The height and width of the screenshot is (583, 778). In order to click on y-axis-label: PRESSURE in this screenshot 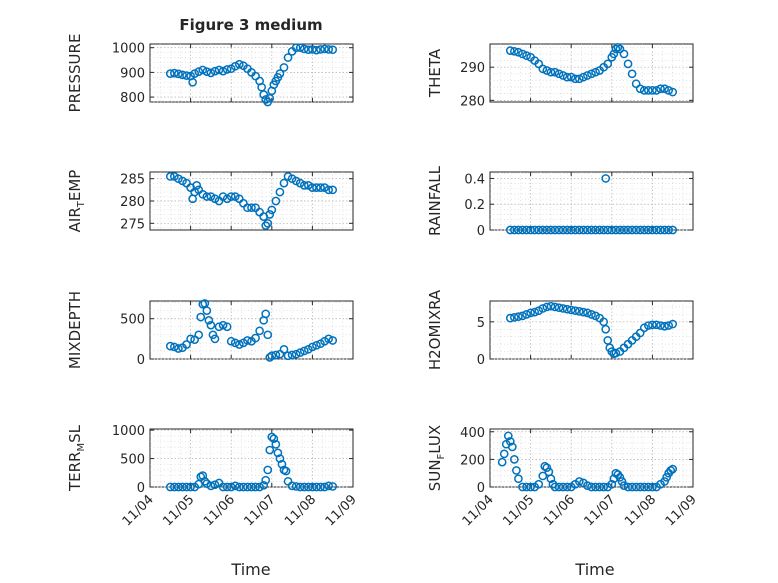, I will do `click(75, 73)`.